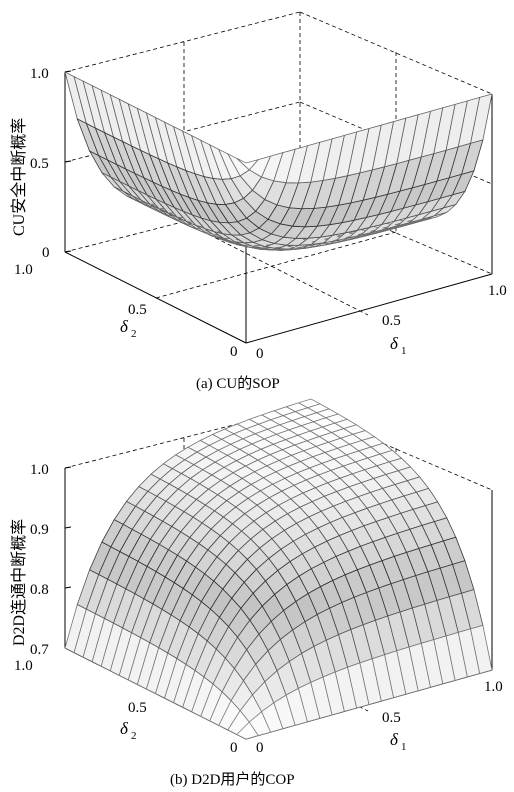 The height and width of the screenshot is (792, 514). Describe the element at coordinates (481, 649) in the screenshot. I see `surfB-cell` at that location.